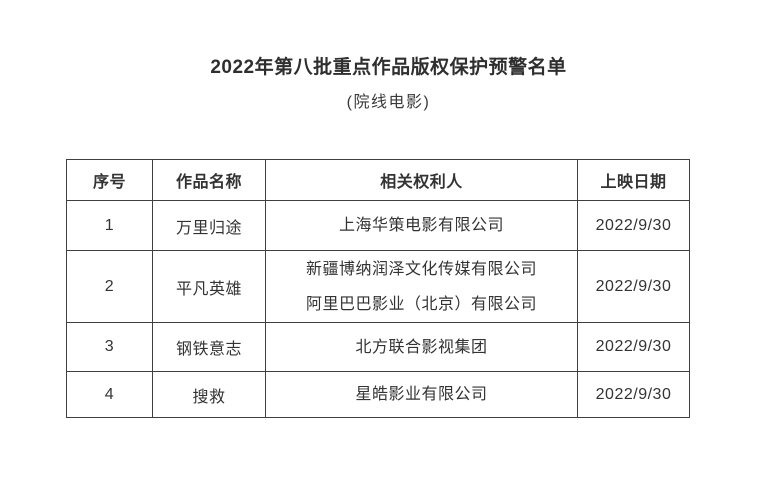 The image size is (777, 494). I want to click on header-cell-rights-holder: 相关权利人, so click(421, 180).